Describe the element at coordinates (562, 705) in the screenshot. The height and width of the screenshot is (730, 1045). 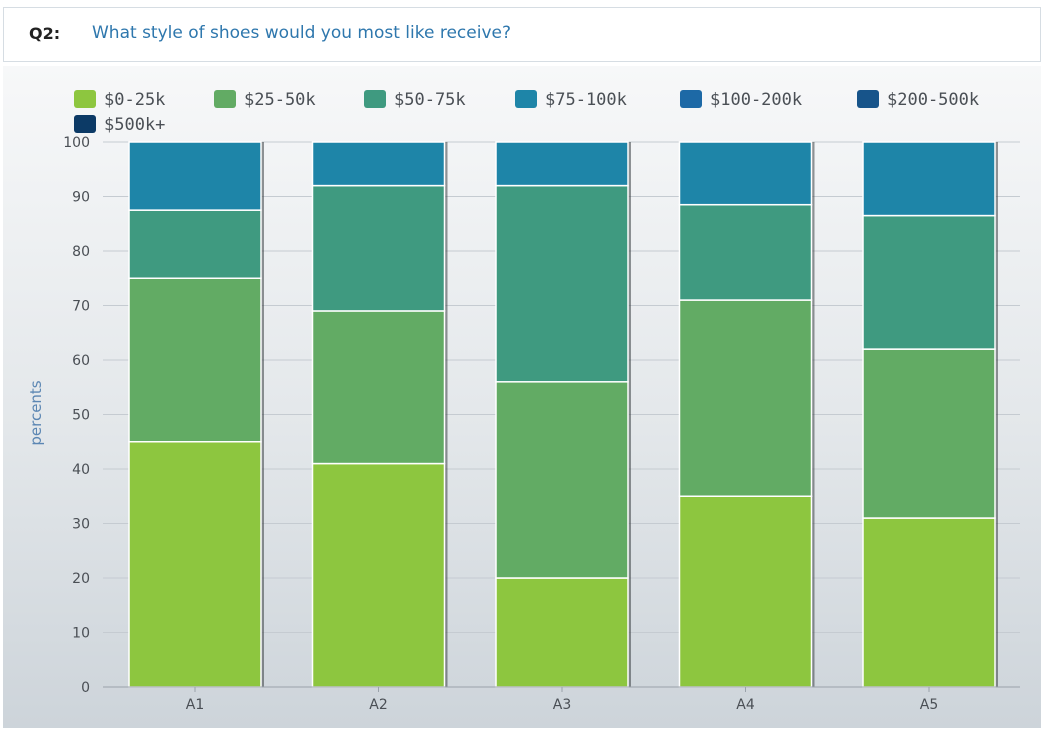
I see `x-tick-label: A3` at that location.